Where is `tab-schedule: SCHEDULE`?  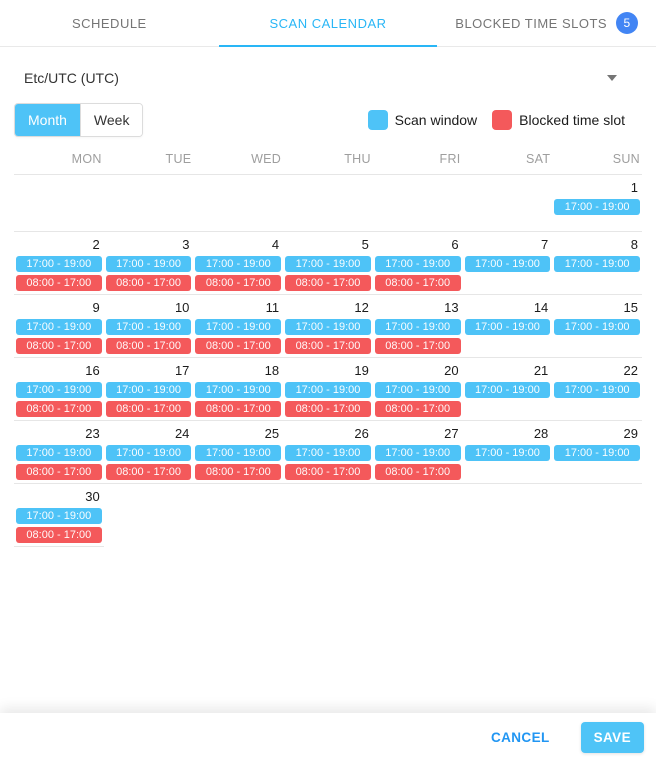
tab-schedule: SCHEDULE is located at coordinates (109, 23).